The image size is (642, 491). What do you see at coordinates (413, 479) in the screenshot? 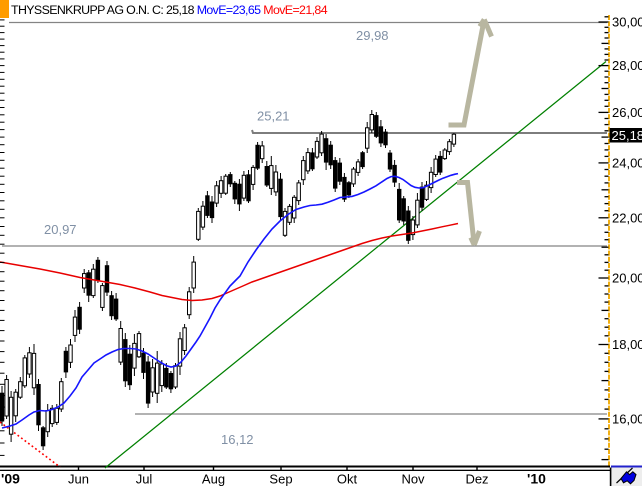
I see `svg-text: Nov` at bounding box center [413, 479].